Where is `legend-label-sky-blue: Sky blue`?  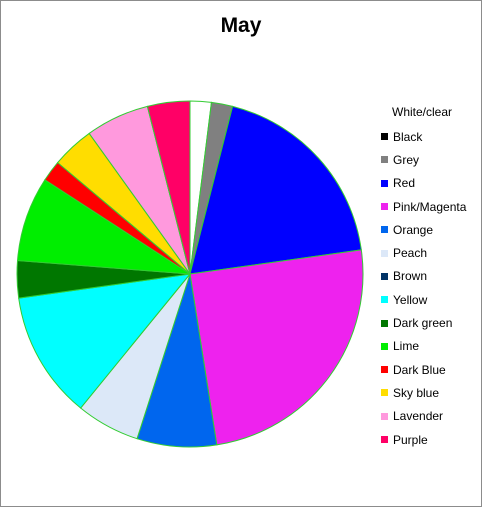
legend-label-sky-blue: Sky blue is located at coordinates (416, 392).